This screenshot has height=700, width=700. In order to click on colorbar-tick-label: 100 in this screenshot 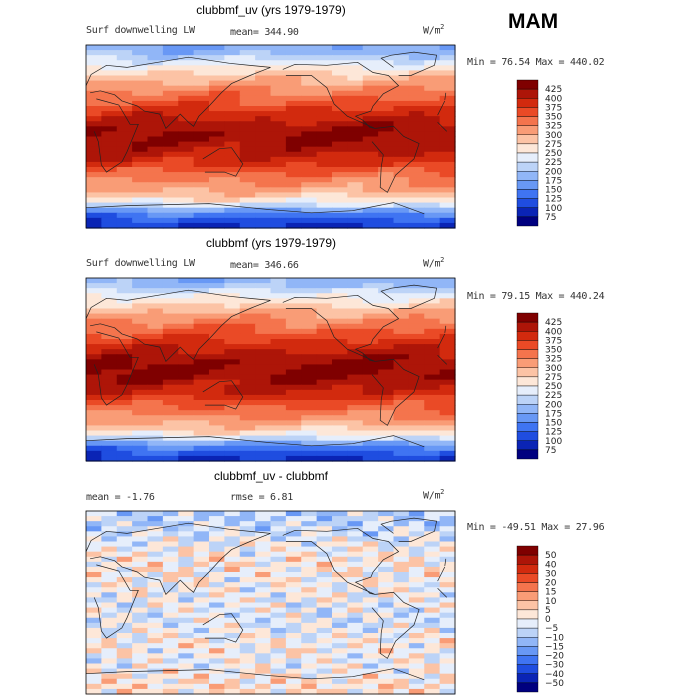, I will do `click(553, 209)`.